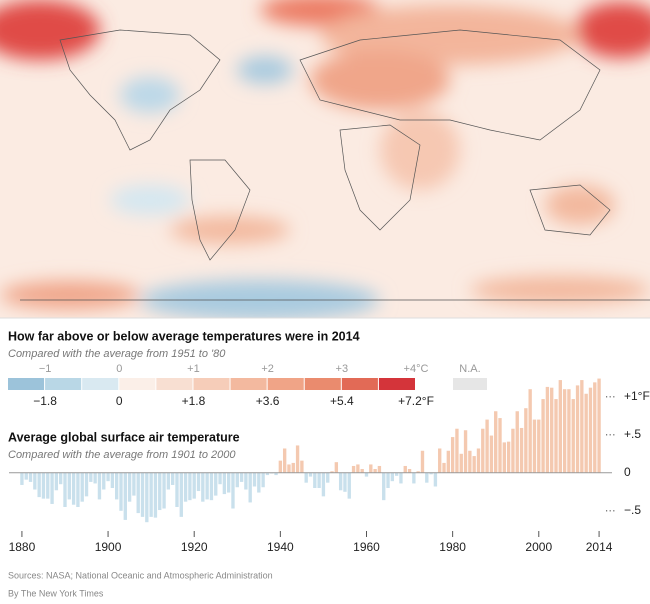  What do you see at coordinates (627, 472) in the screenshot?
I see `y-tick-label: 0` at bounding box center [627, 472].